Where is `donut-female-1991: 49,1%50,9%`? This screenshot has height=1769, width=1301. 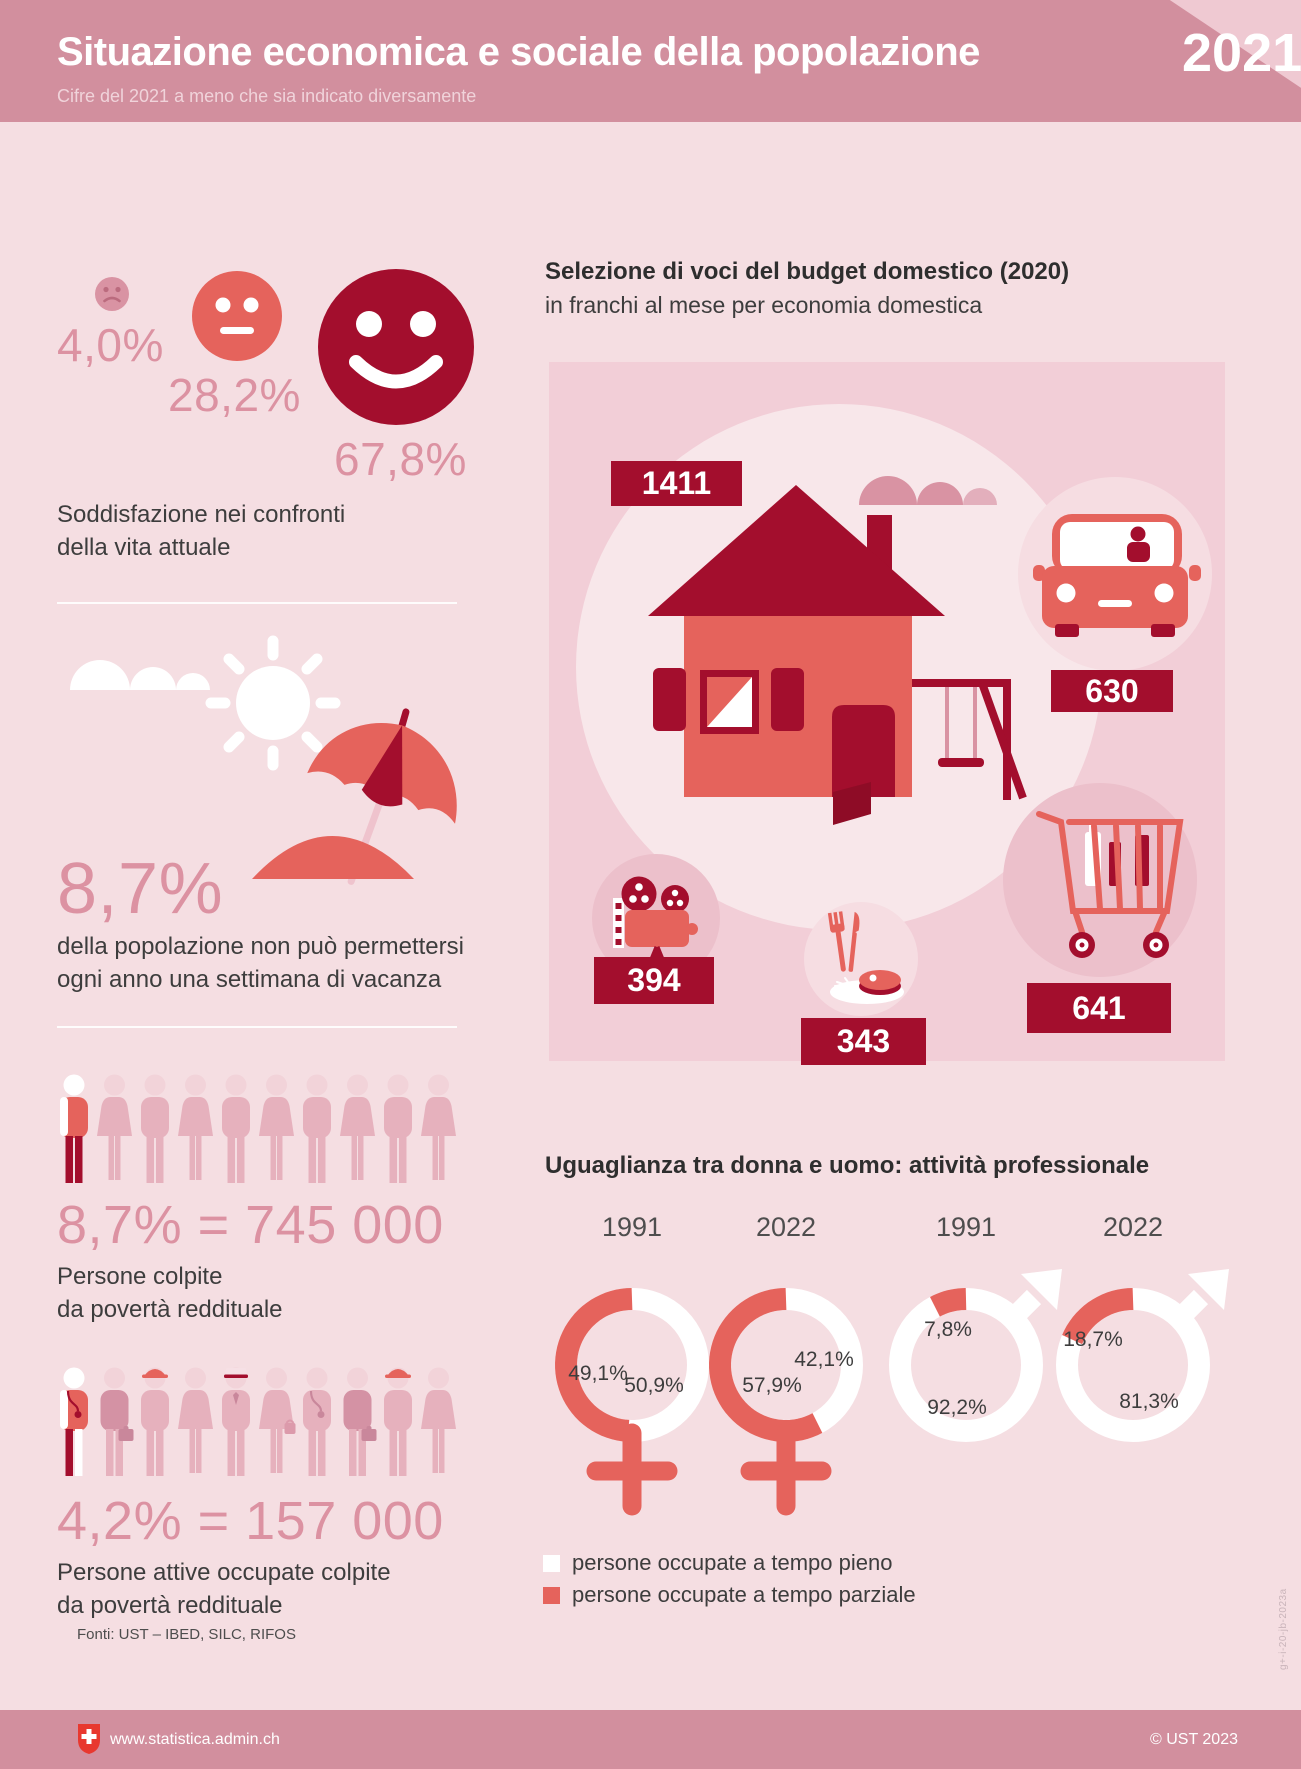 donut-female-1991: 49,1%50,9% is located at coordinates (632, 1402).